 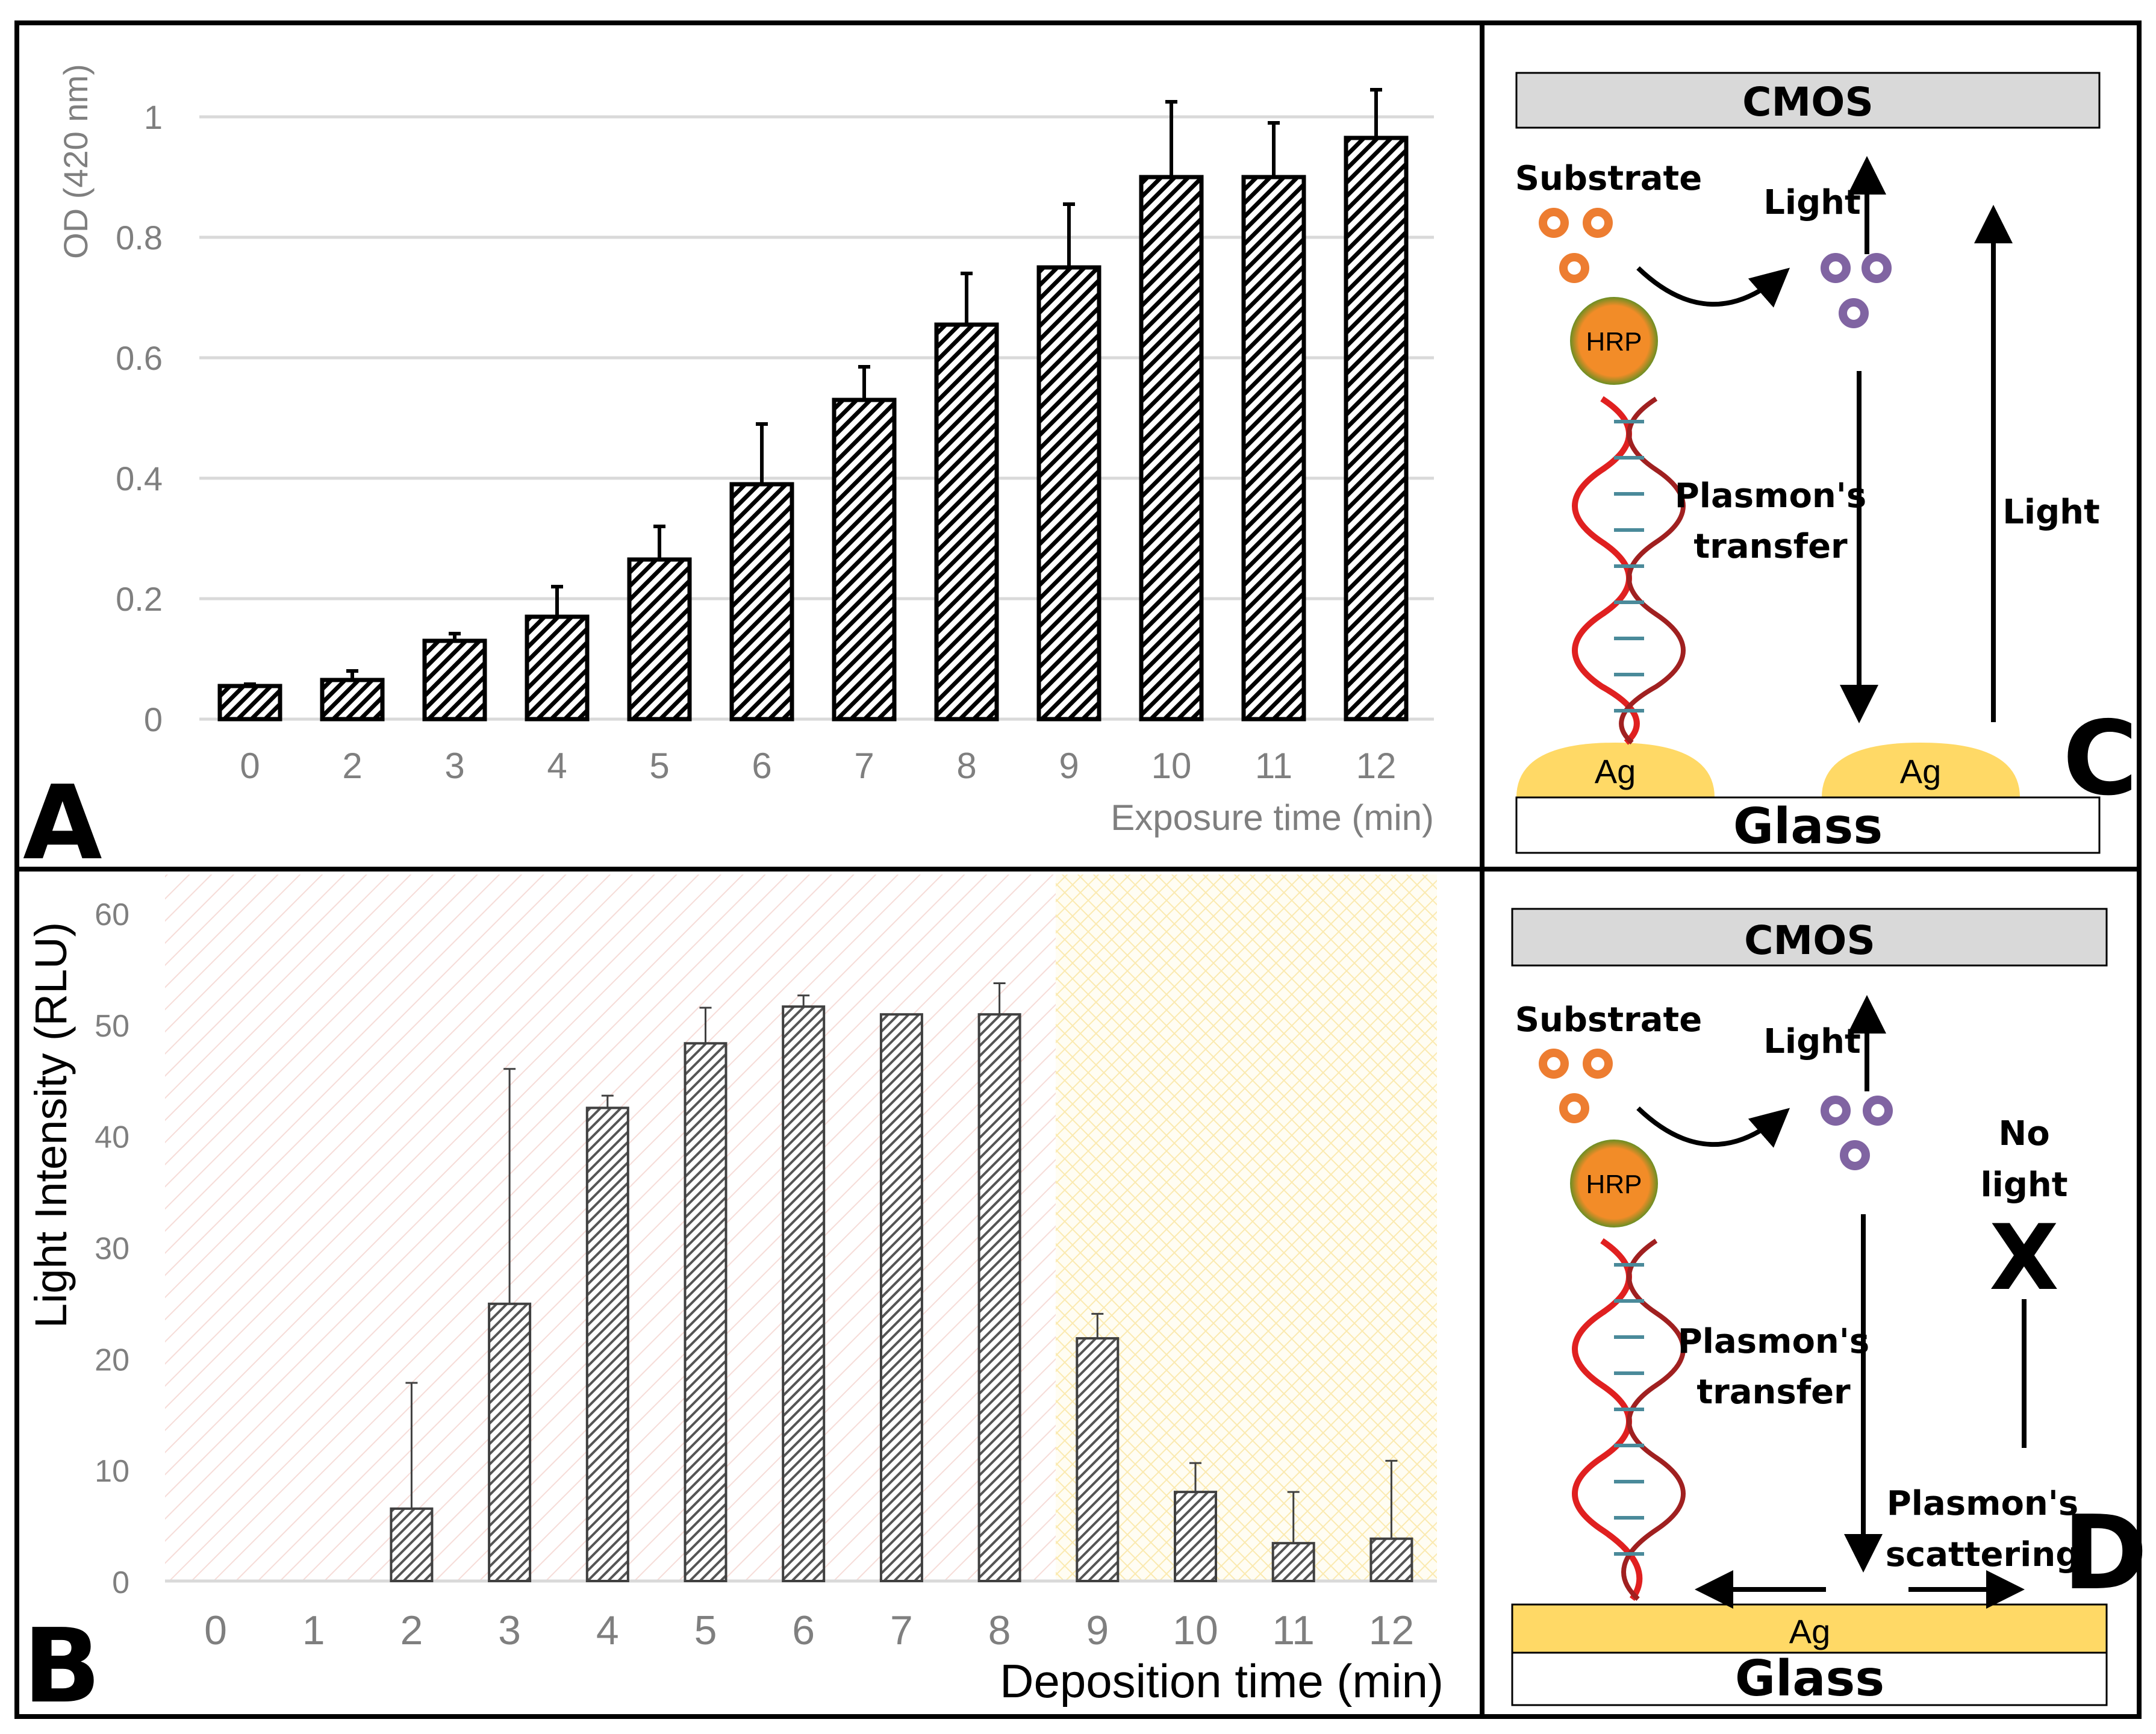 I want to click on x-tick-label: 12, so click(x=1376, y=766).